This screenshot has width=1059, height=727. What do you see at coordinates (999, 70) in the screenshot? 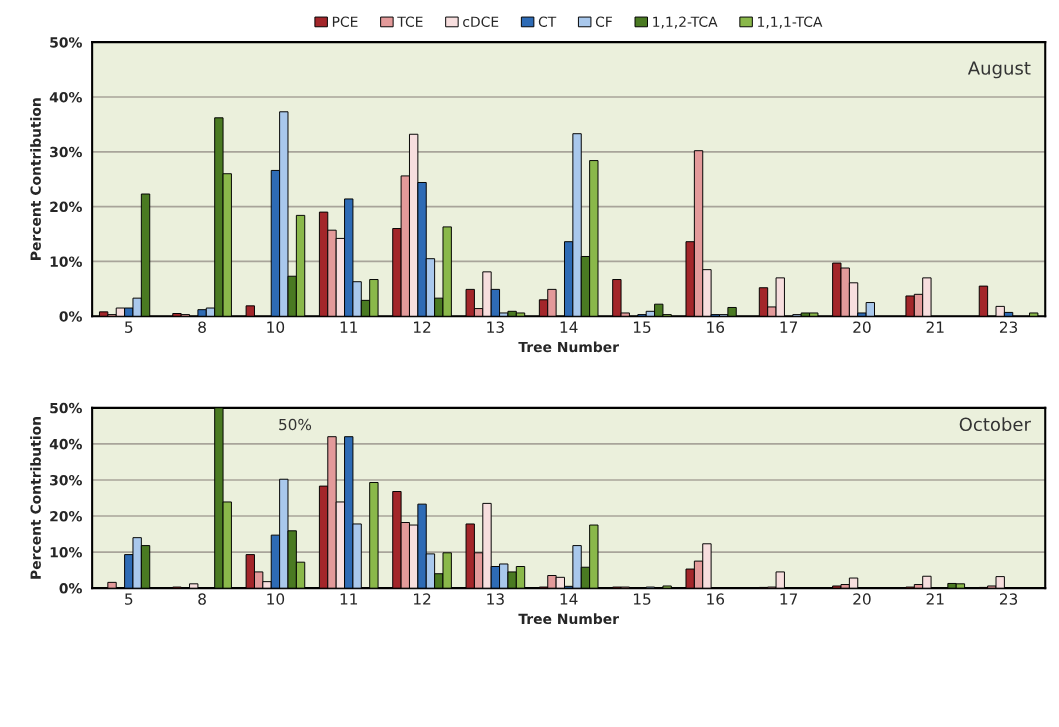
I see `annotation: August` at bounding box center [999, 70].